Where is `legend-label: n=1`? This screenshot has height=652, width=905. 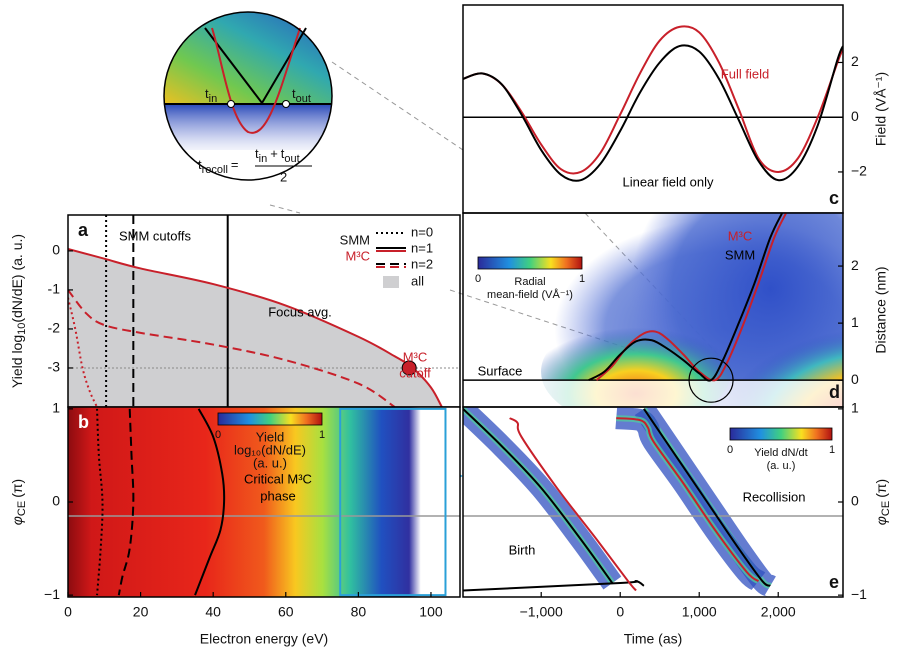
legend-label: n=1 is located at coordinates (422, 247).